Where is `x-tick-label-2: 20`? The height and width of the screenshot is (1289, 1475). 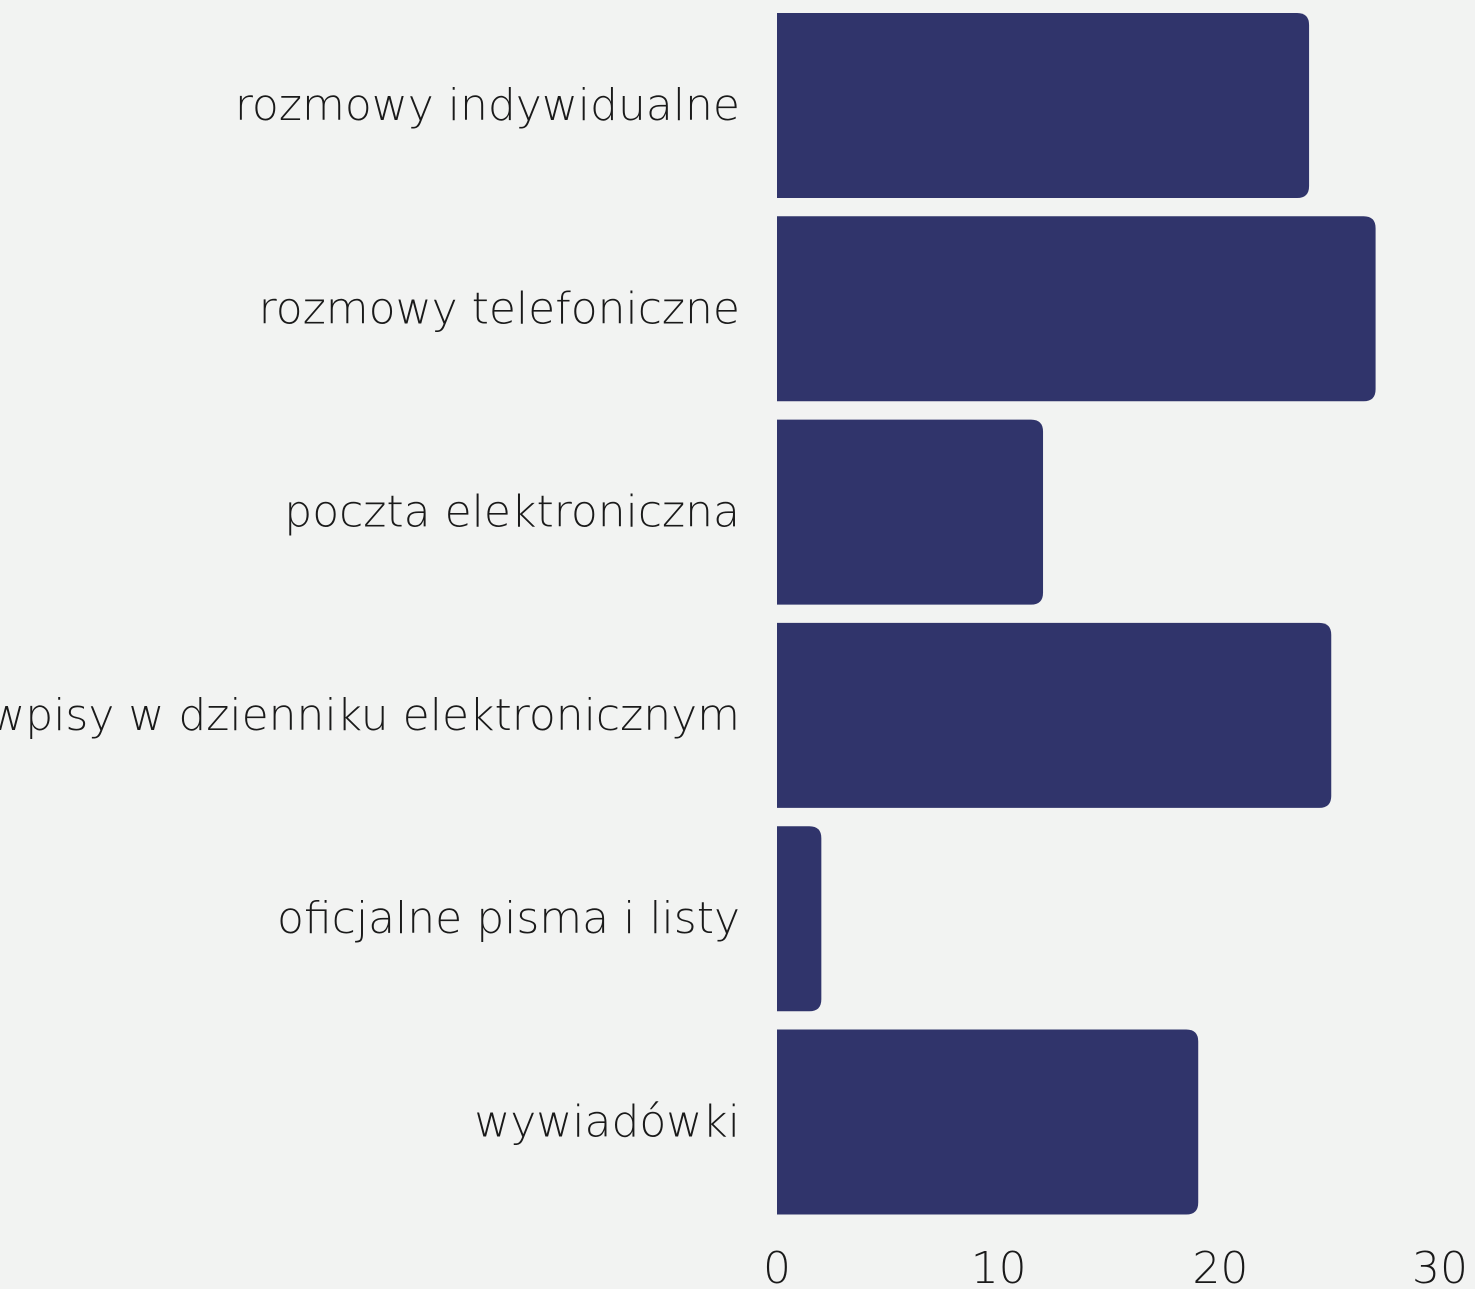
x-tick-label-2: 20 is located at coordinates (1220, 1266).